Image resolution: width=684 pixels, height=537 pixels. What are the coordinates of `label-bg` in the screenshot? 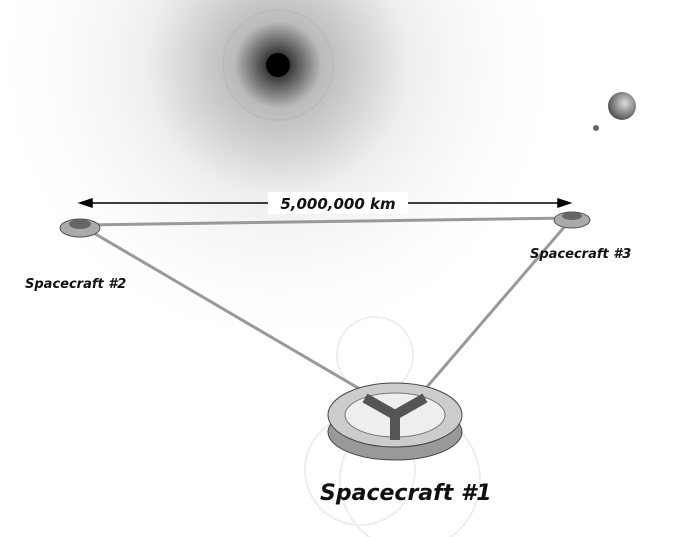 It's located at (338, 203).